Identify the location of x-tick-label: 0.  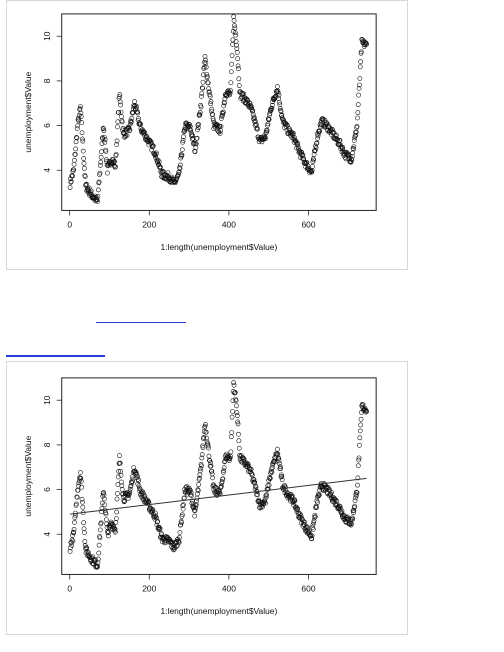
(69, 224).